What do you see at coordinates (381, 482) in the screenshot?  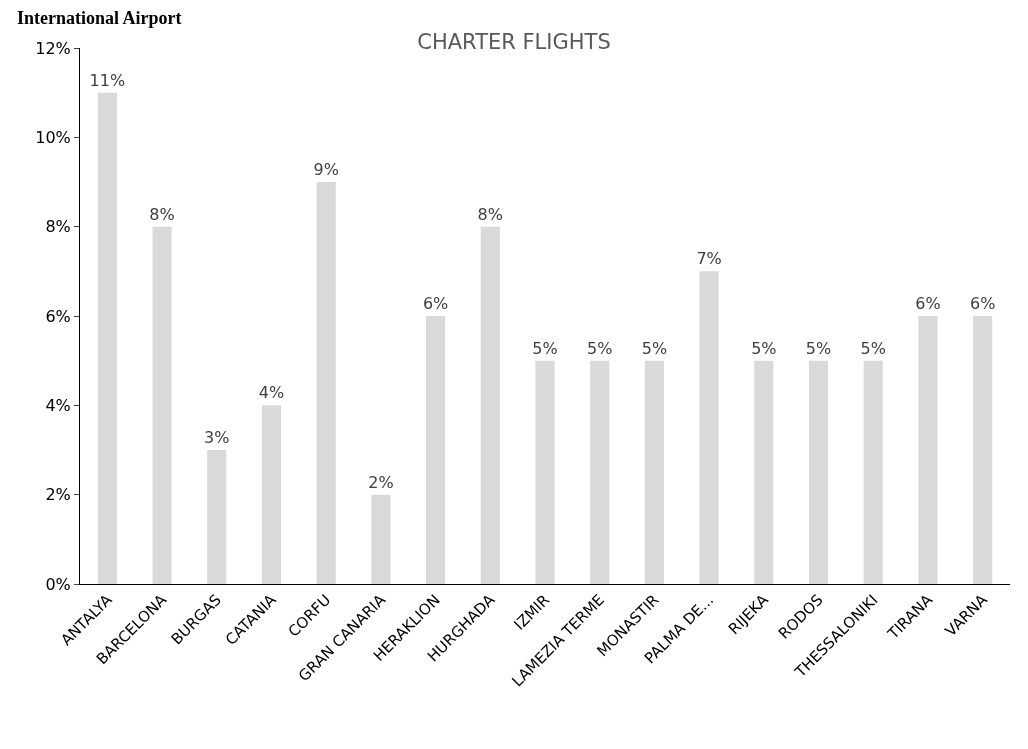 I see `data-label: 2%` at bounding box center [381, 482].